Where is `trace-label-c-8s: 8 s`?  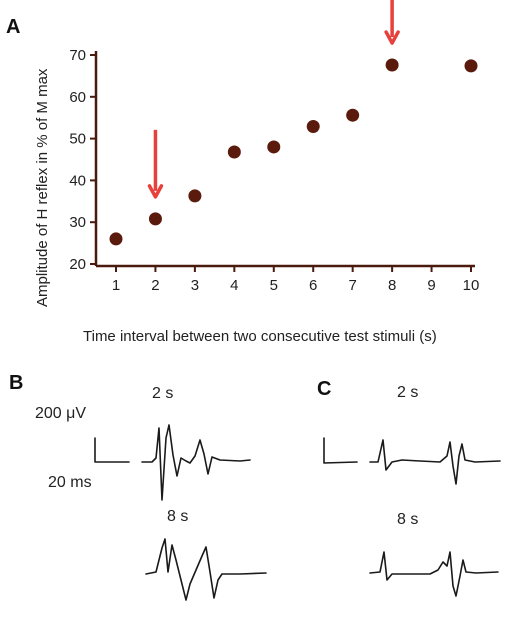 trace-label-c-8s: 8 s is located at coordinates (407, 519).